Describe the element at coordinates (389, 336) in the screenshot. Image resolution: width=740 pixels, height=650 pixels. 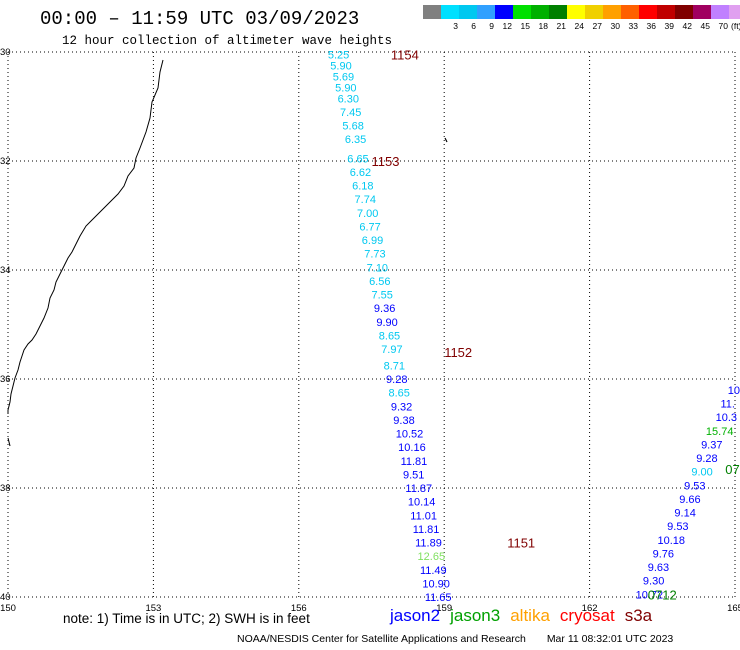
I see `swh-label: 8.65` at that location.